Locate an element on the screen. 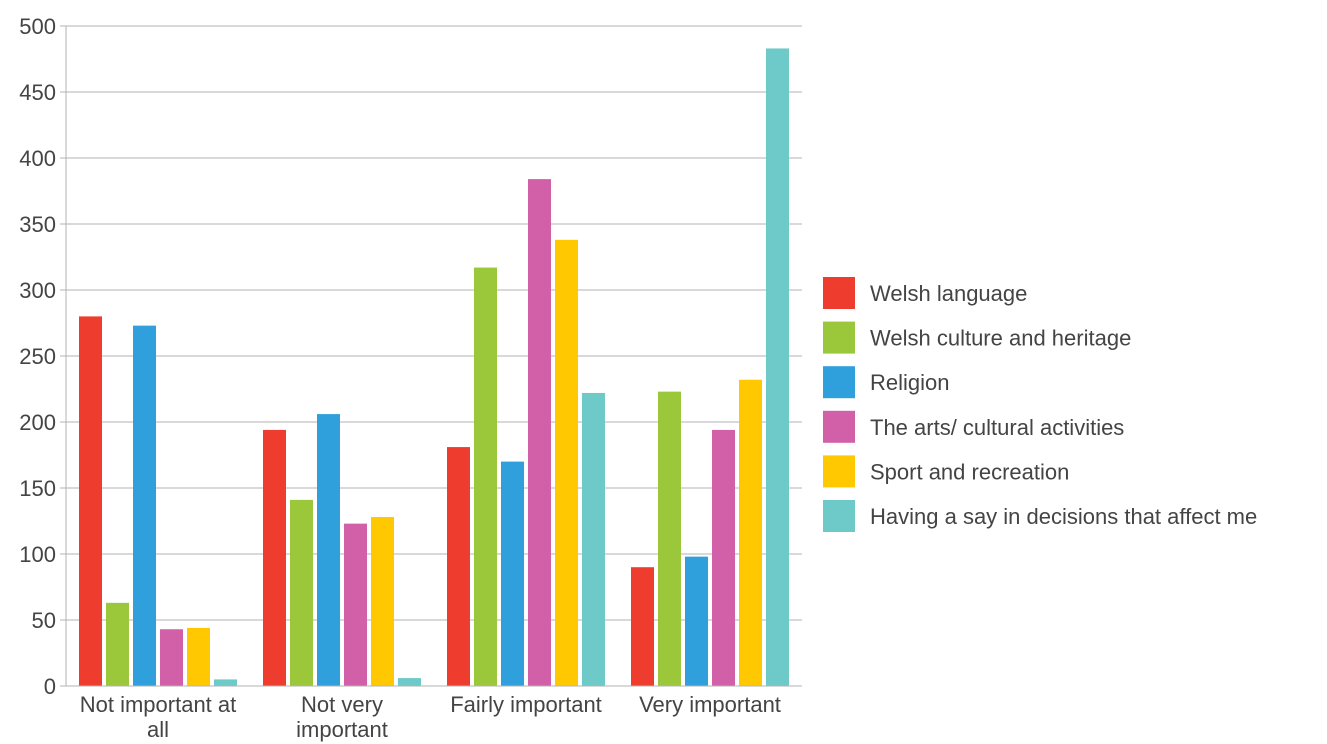 This screenshot has width=1327, height=744. x-tick-label-line: Fairly important is located at coordinates (526, 704).